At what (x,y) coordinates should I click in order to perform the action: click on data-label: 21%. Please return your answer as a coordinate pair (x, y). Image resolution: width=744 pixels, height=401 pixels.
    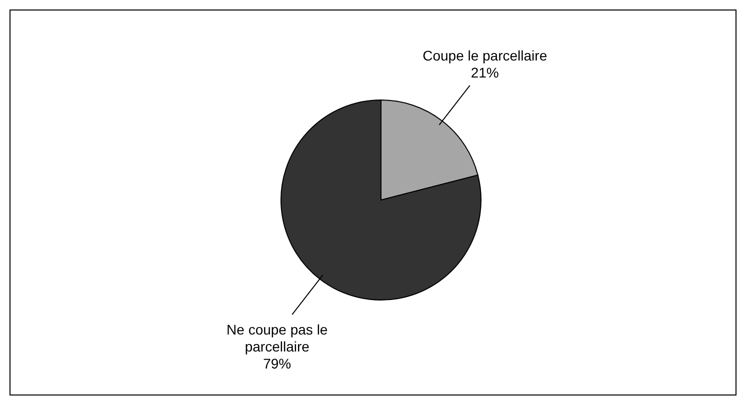
    Looking at the image, I should click on (484, 72).